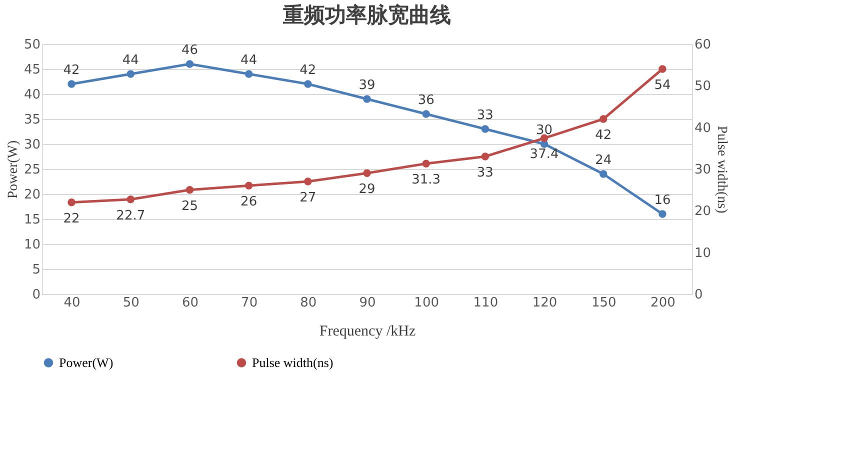 This screenshot has width=847, height=467. Describe the element at coordinates (32, 120) in the screenshot. I see `y-tick-label: 35` at that location.